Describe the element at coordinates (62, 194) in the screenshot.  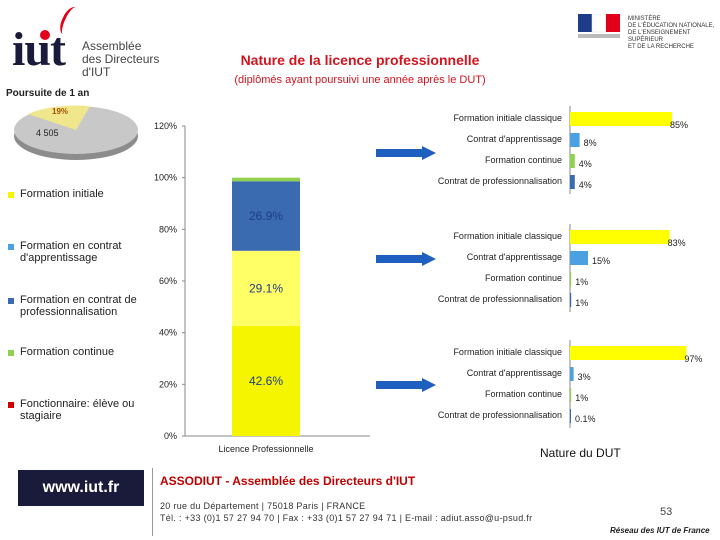
I see `legend-label: Formation initiale` at that location.